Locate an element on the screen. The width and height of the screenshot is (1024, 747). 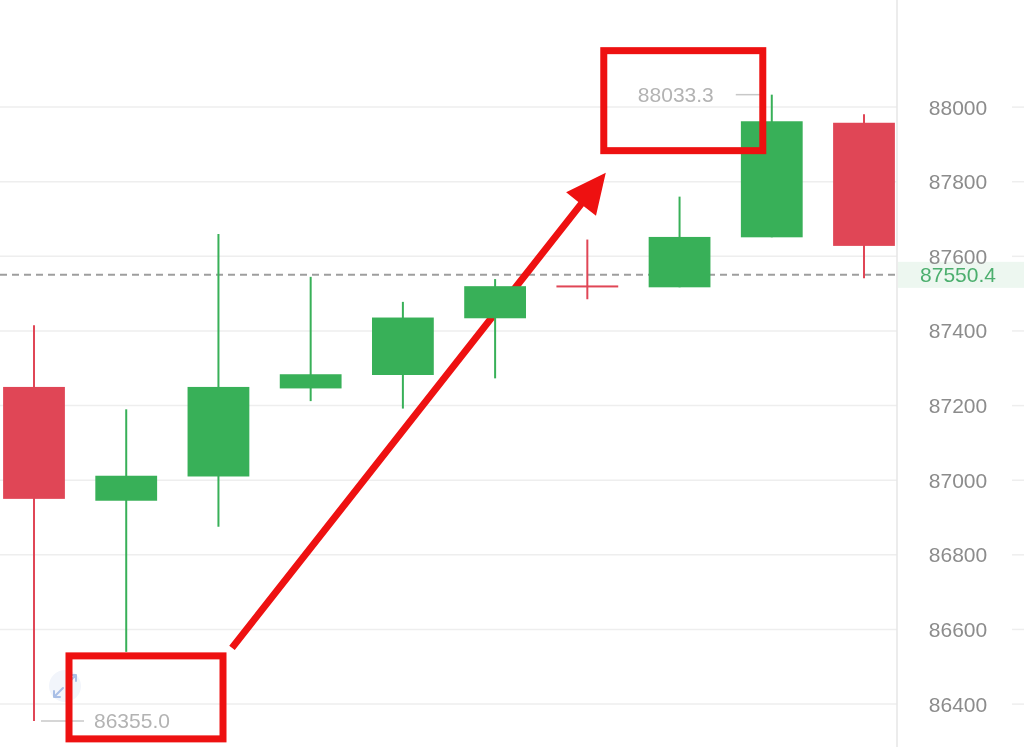
y-tick-label: 88000 is located at coordinates (958, 107).